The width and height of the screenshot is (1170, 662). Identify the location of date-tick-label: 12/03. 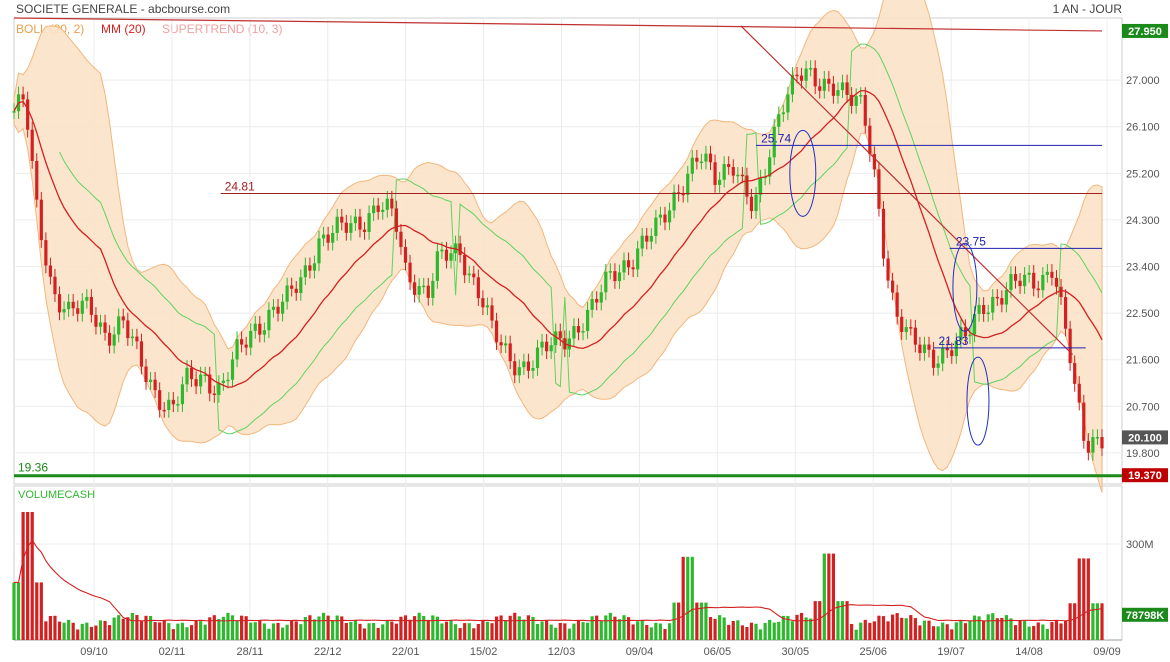
(562, 652).